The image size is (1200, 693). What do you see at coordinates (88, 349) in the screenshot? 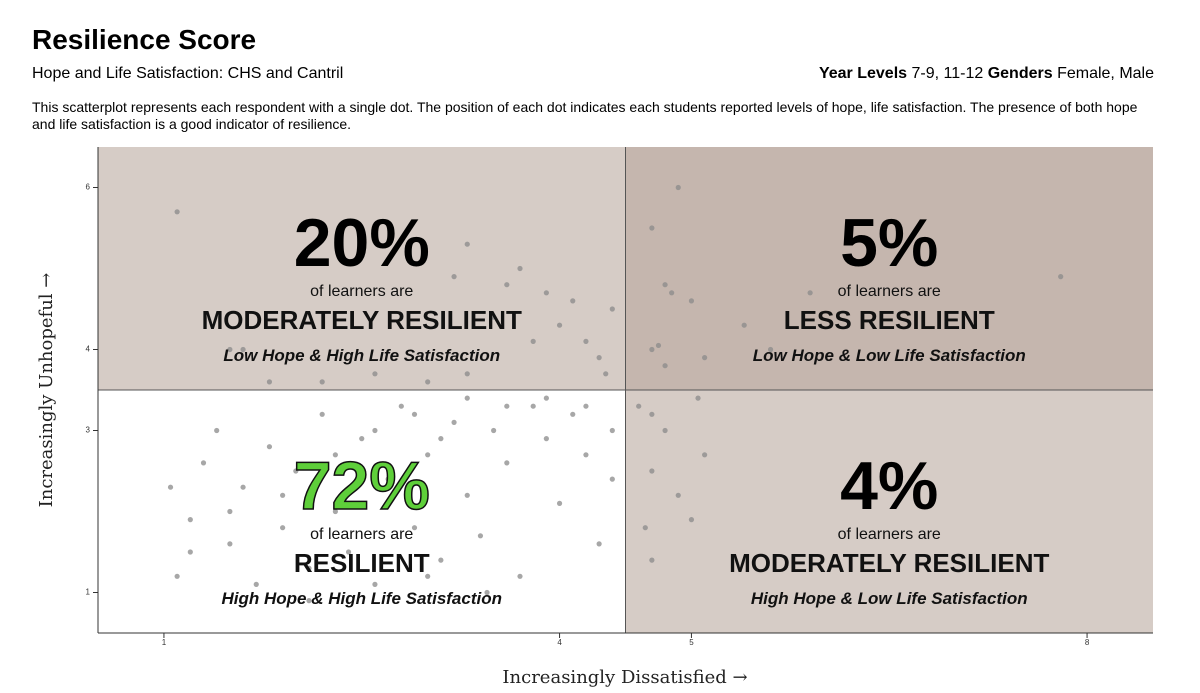
I see `y-tick-label: 4` at bounding box center [88, 349].